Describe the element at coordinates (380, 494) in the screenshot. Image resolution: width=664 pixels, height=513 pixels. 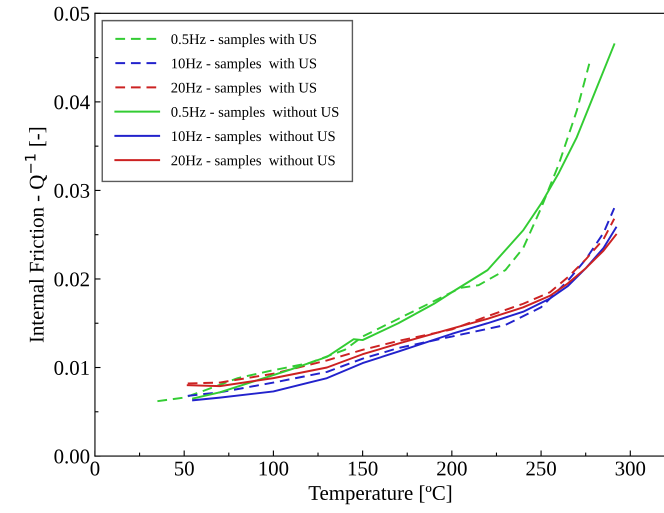
I see `x-axis-title: Temperature [ºC]` at that location.